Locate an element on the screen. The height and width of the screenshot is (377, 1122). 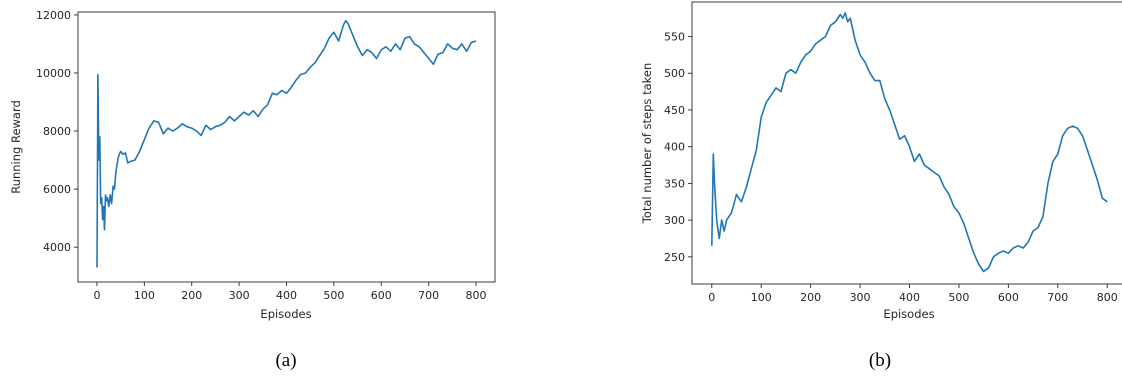
y-axis-ticks: 4000 6000 8000 10000 12000 is located at coordinates (57, 131).